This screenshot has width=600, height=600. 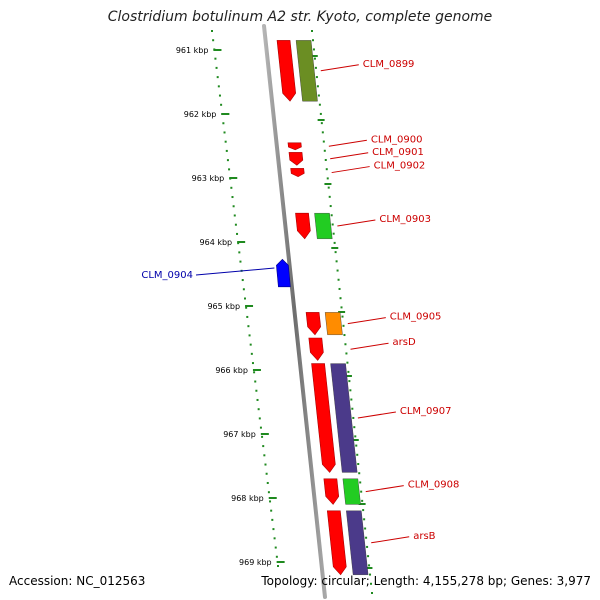 I want to click on gene-label-CLM_0907: CLM_0907, so click(x=426, y=411).